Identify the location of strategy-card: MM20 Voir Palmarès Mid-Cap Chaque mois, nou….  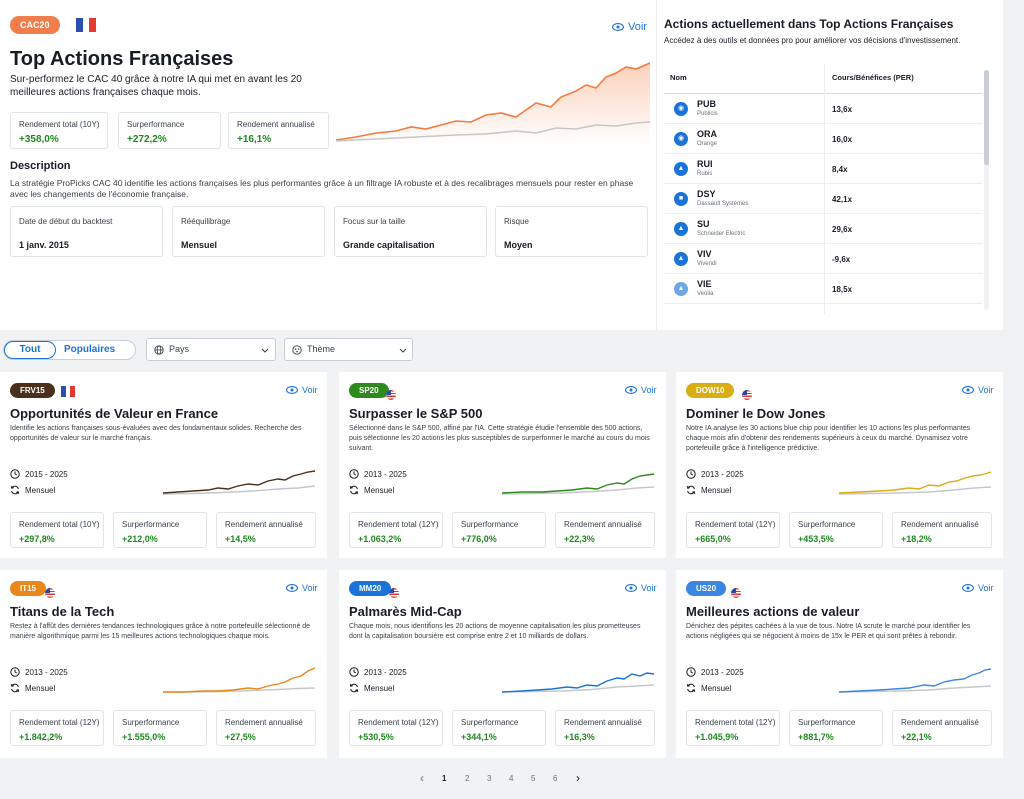
(502, 664).